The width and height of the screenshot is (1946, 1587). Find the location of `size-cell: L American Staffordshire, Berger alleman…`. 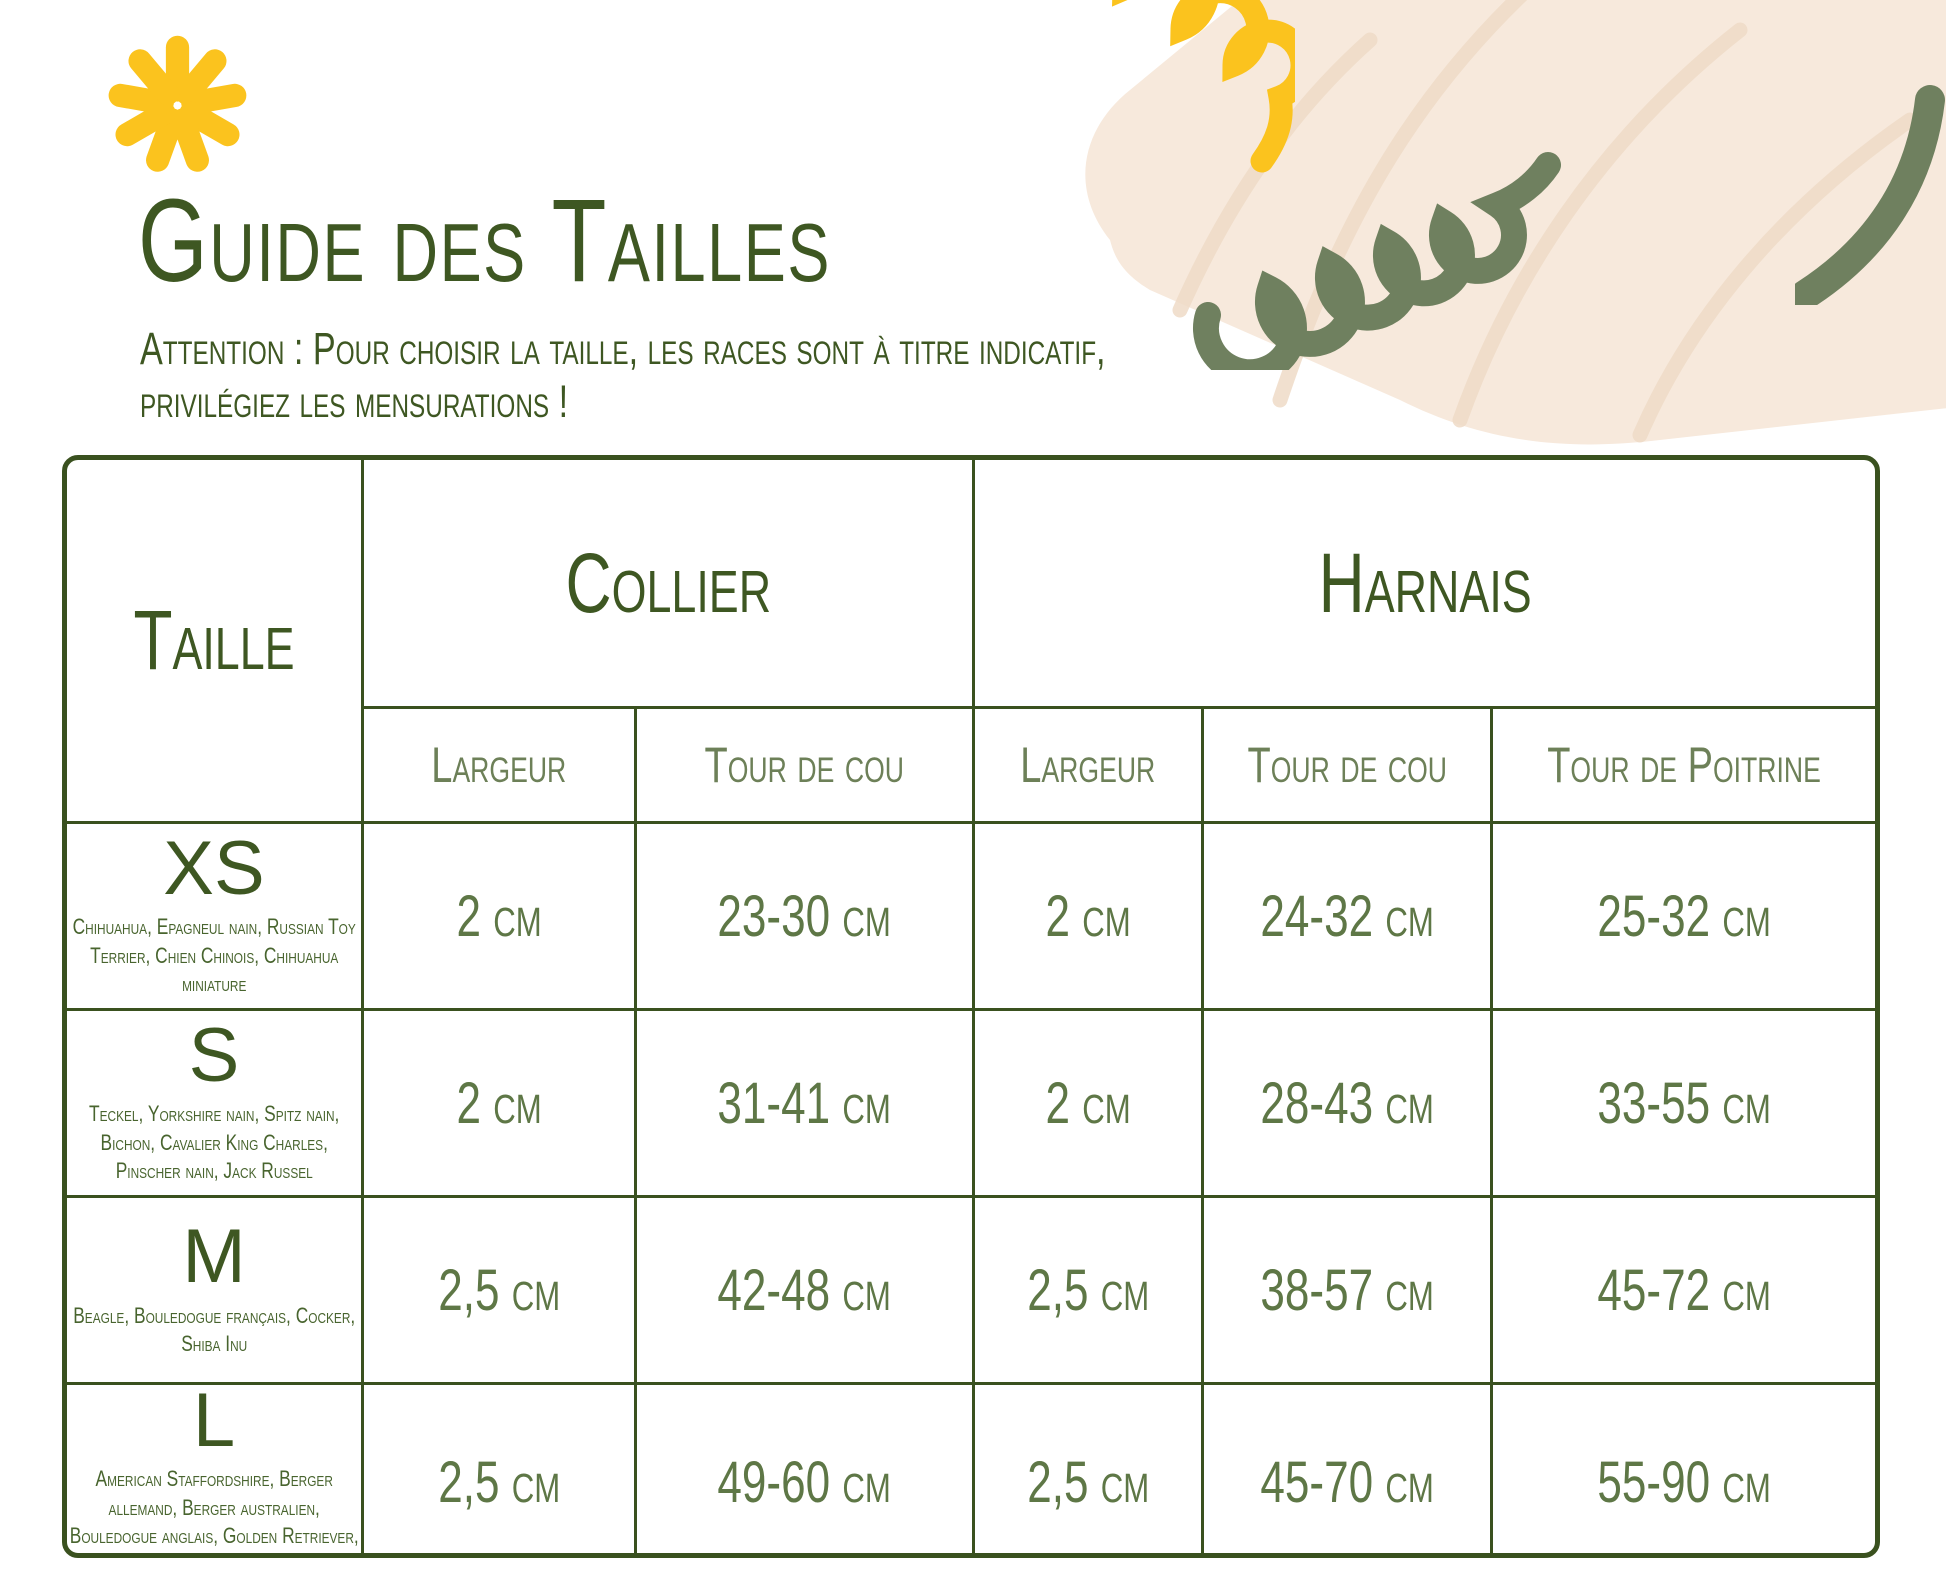

size-cell: L American Staffordshire, Berger alleman… is located at coordinates (215, 1465).